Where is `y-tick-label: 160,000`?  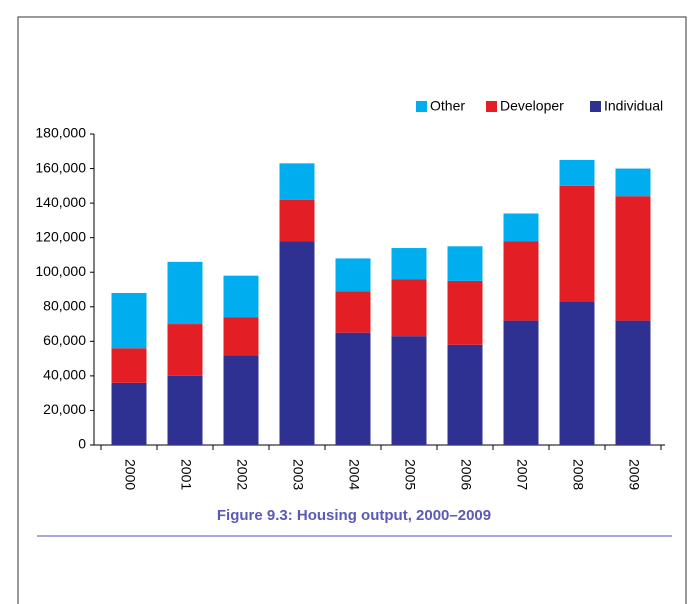
y-tick-label: 160,000 is located at coordinates (60, 167).